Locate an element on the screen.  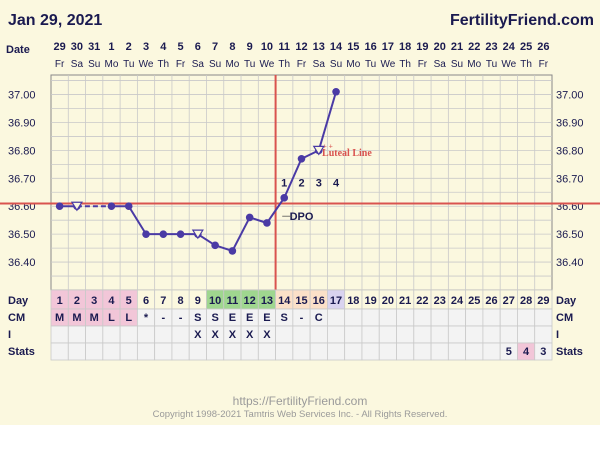
date-label: 4 is located at coordinates (163, 47).